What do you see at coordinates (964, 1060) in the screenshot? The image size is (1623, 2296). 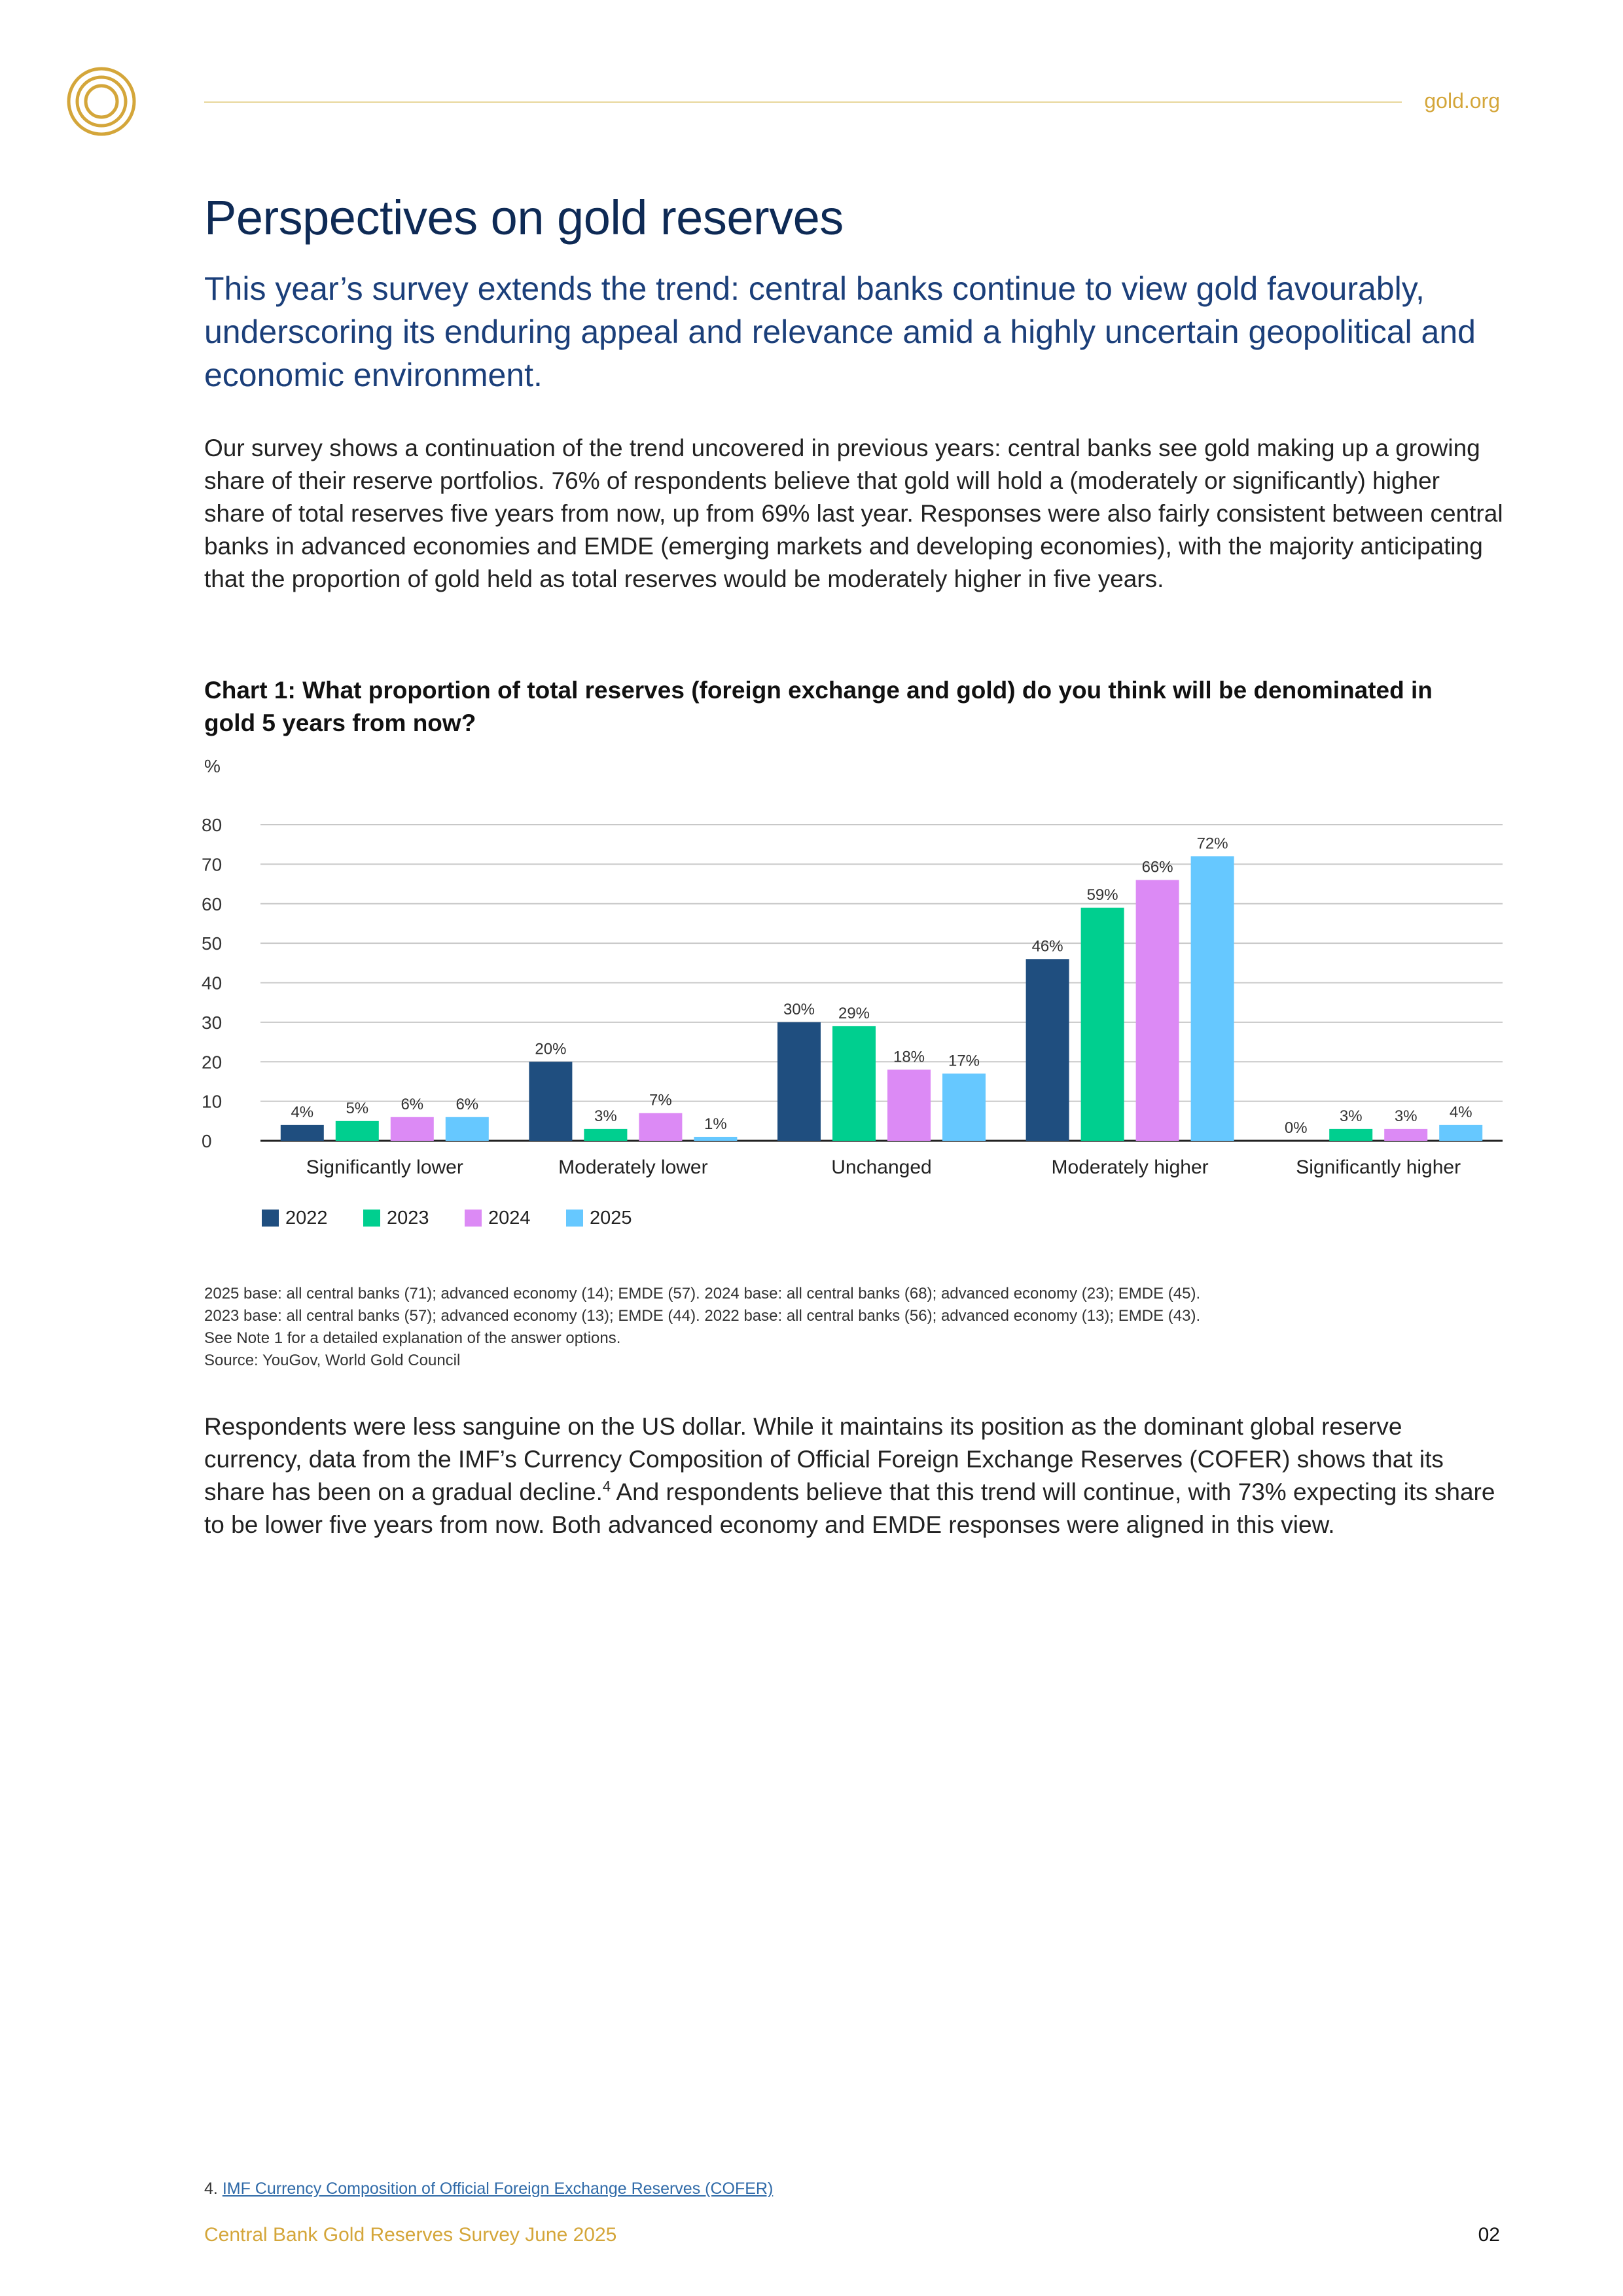 I see `data-label: 17%` at bounding box center [964, 1060].